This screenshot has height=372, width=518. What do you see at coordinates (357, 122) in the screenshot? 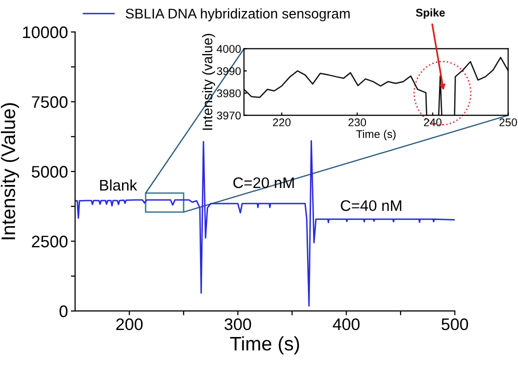
I see `x-tick-label: 230` at bounding box center [357, 122].